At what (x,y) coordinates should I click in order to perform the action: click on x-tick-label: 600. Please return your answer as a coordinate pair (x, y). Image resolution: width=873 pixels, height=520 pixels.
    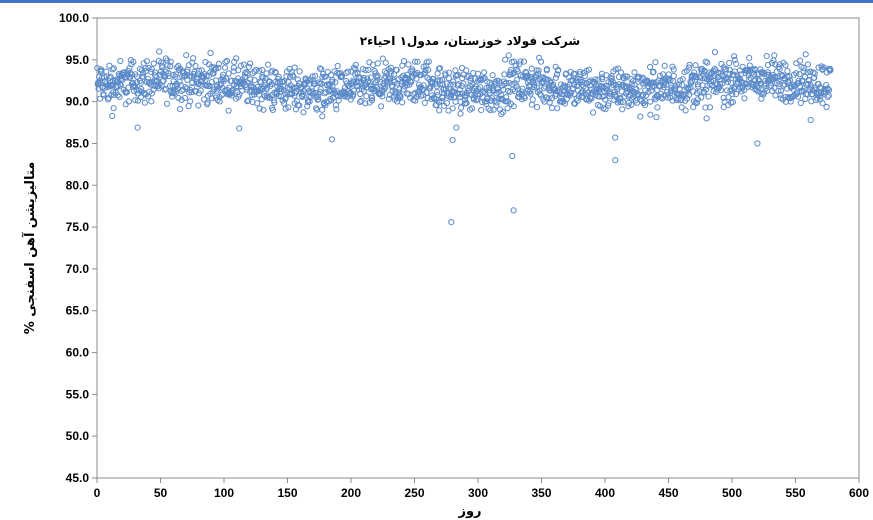
    Looking at the image, I should click on (859, 493).